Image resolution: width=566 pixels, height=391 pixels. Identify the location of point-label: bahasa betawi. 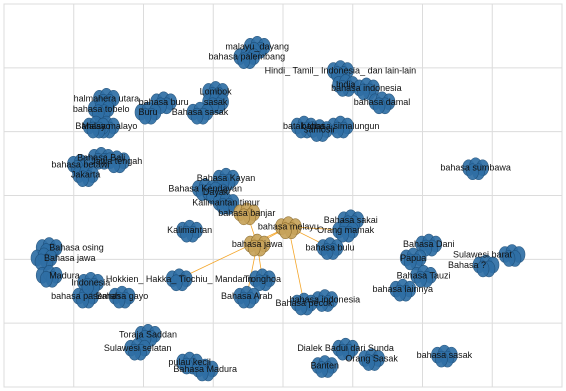
(80, 164).